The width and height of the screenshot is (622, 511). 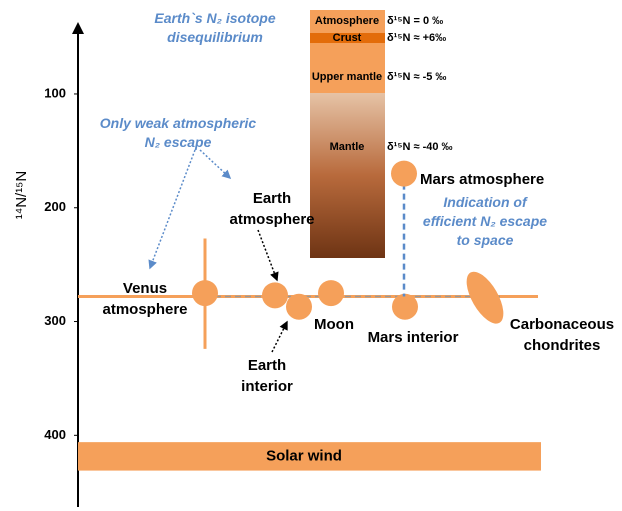 I want to click on annotation-line: to space, so click(x=485, y=240).